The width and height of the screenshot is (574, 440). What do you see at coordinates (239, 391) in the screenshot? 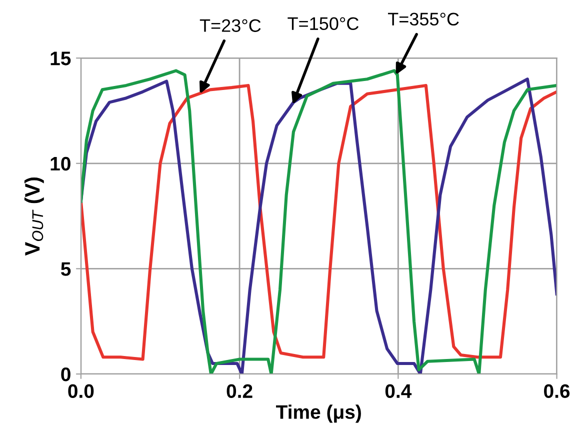
I see `x-tick-label: 0.2` at bounding box center [239, 391].